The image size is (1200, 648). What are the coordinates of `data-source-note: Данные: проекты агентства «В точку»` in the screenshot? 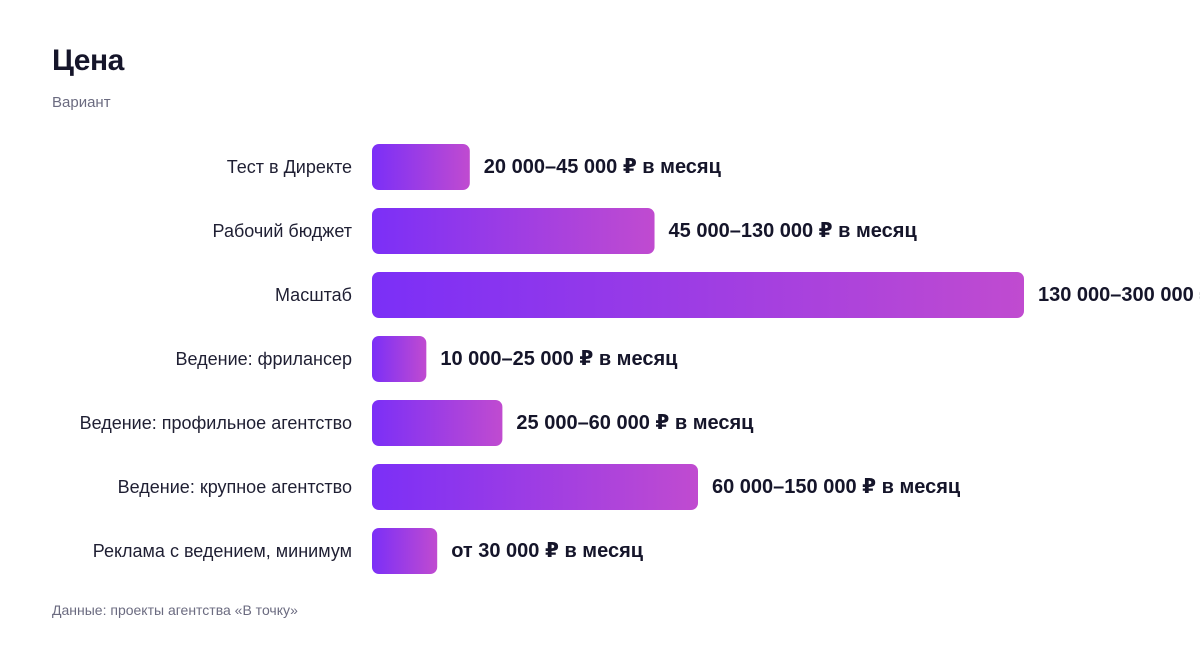 It's located at (175, 610).